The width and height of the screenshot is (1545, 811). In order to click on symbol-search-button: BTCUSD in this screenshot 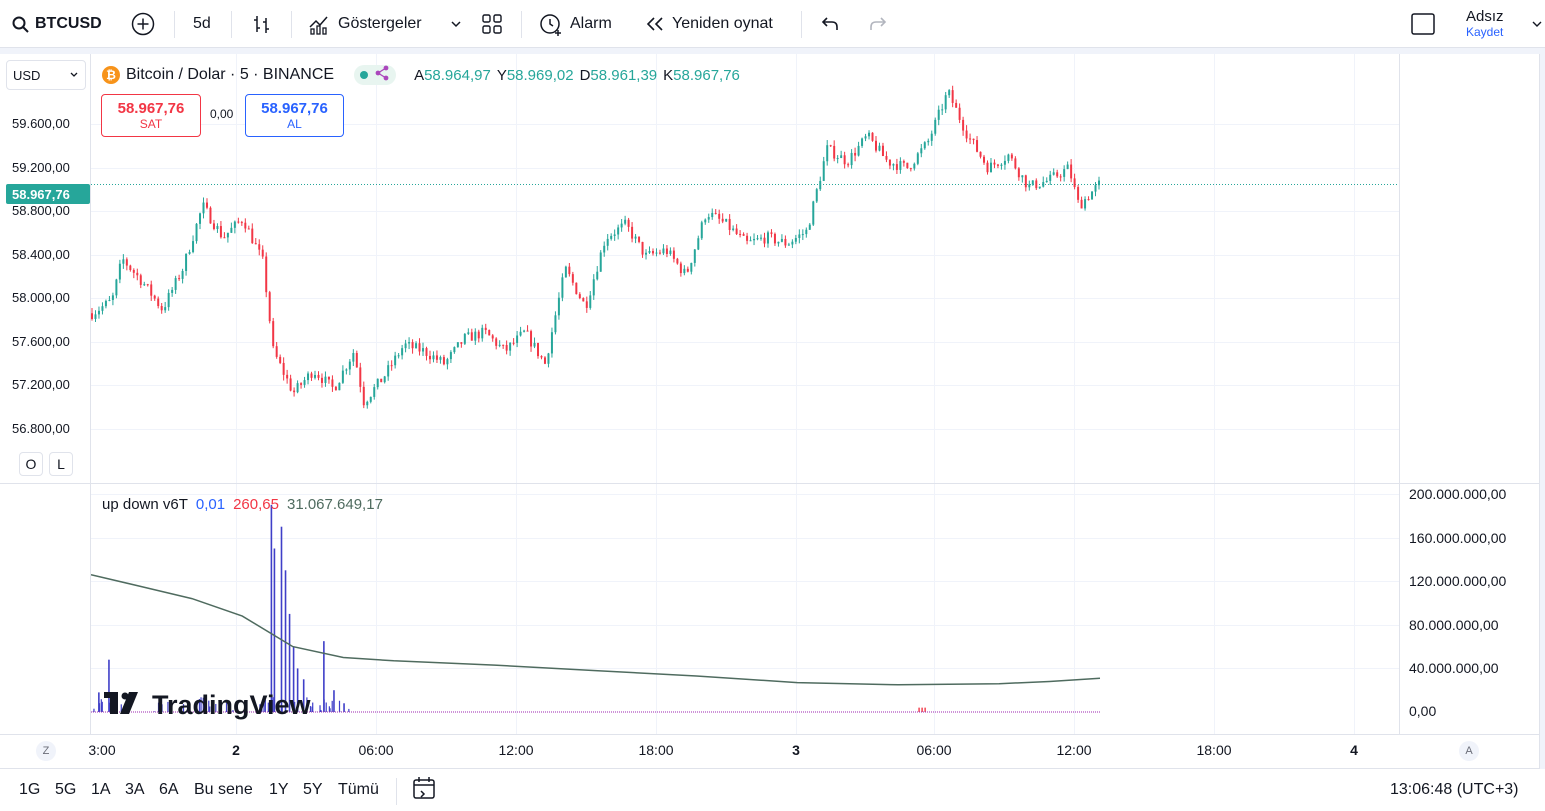, I will do `click(57, 24)`.